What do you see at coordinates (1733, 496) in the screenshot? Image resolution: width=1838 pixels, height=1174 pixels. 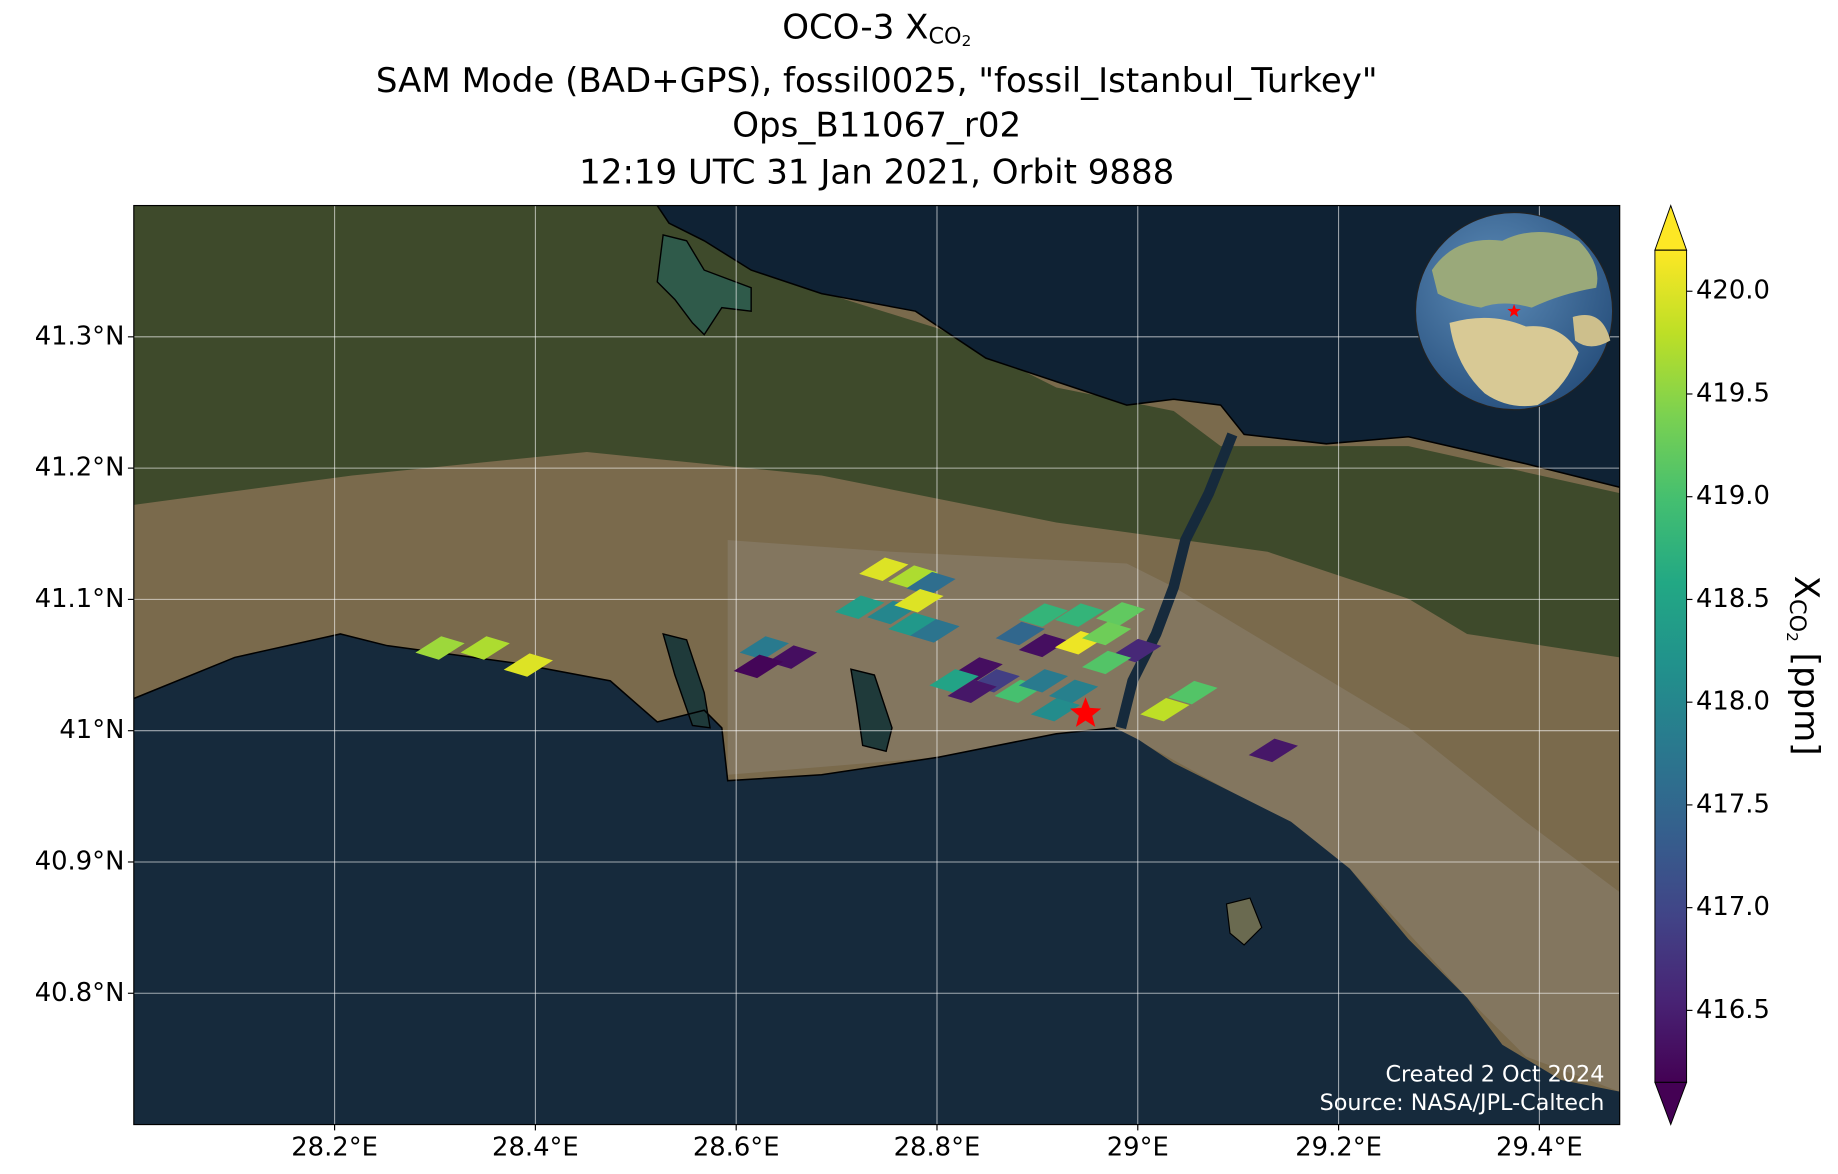 I see `colorbar-tick-label: 419.0` at bounding box center [1733, 496].